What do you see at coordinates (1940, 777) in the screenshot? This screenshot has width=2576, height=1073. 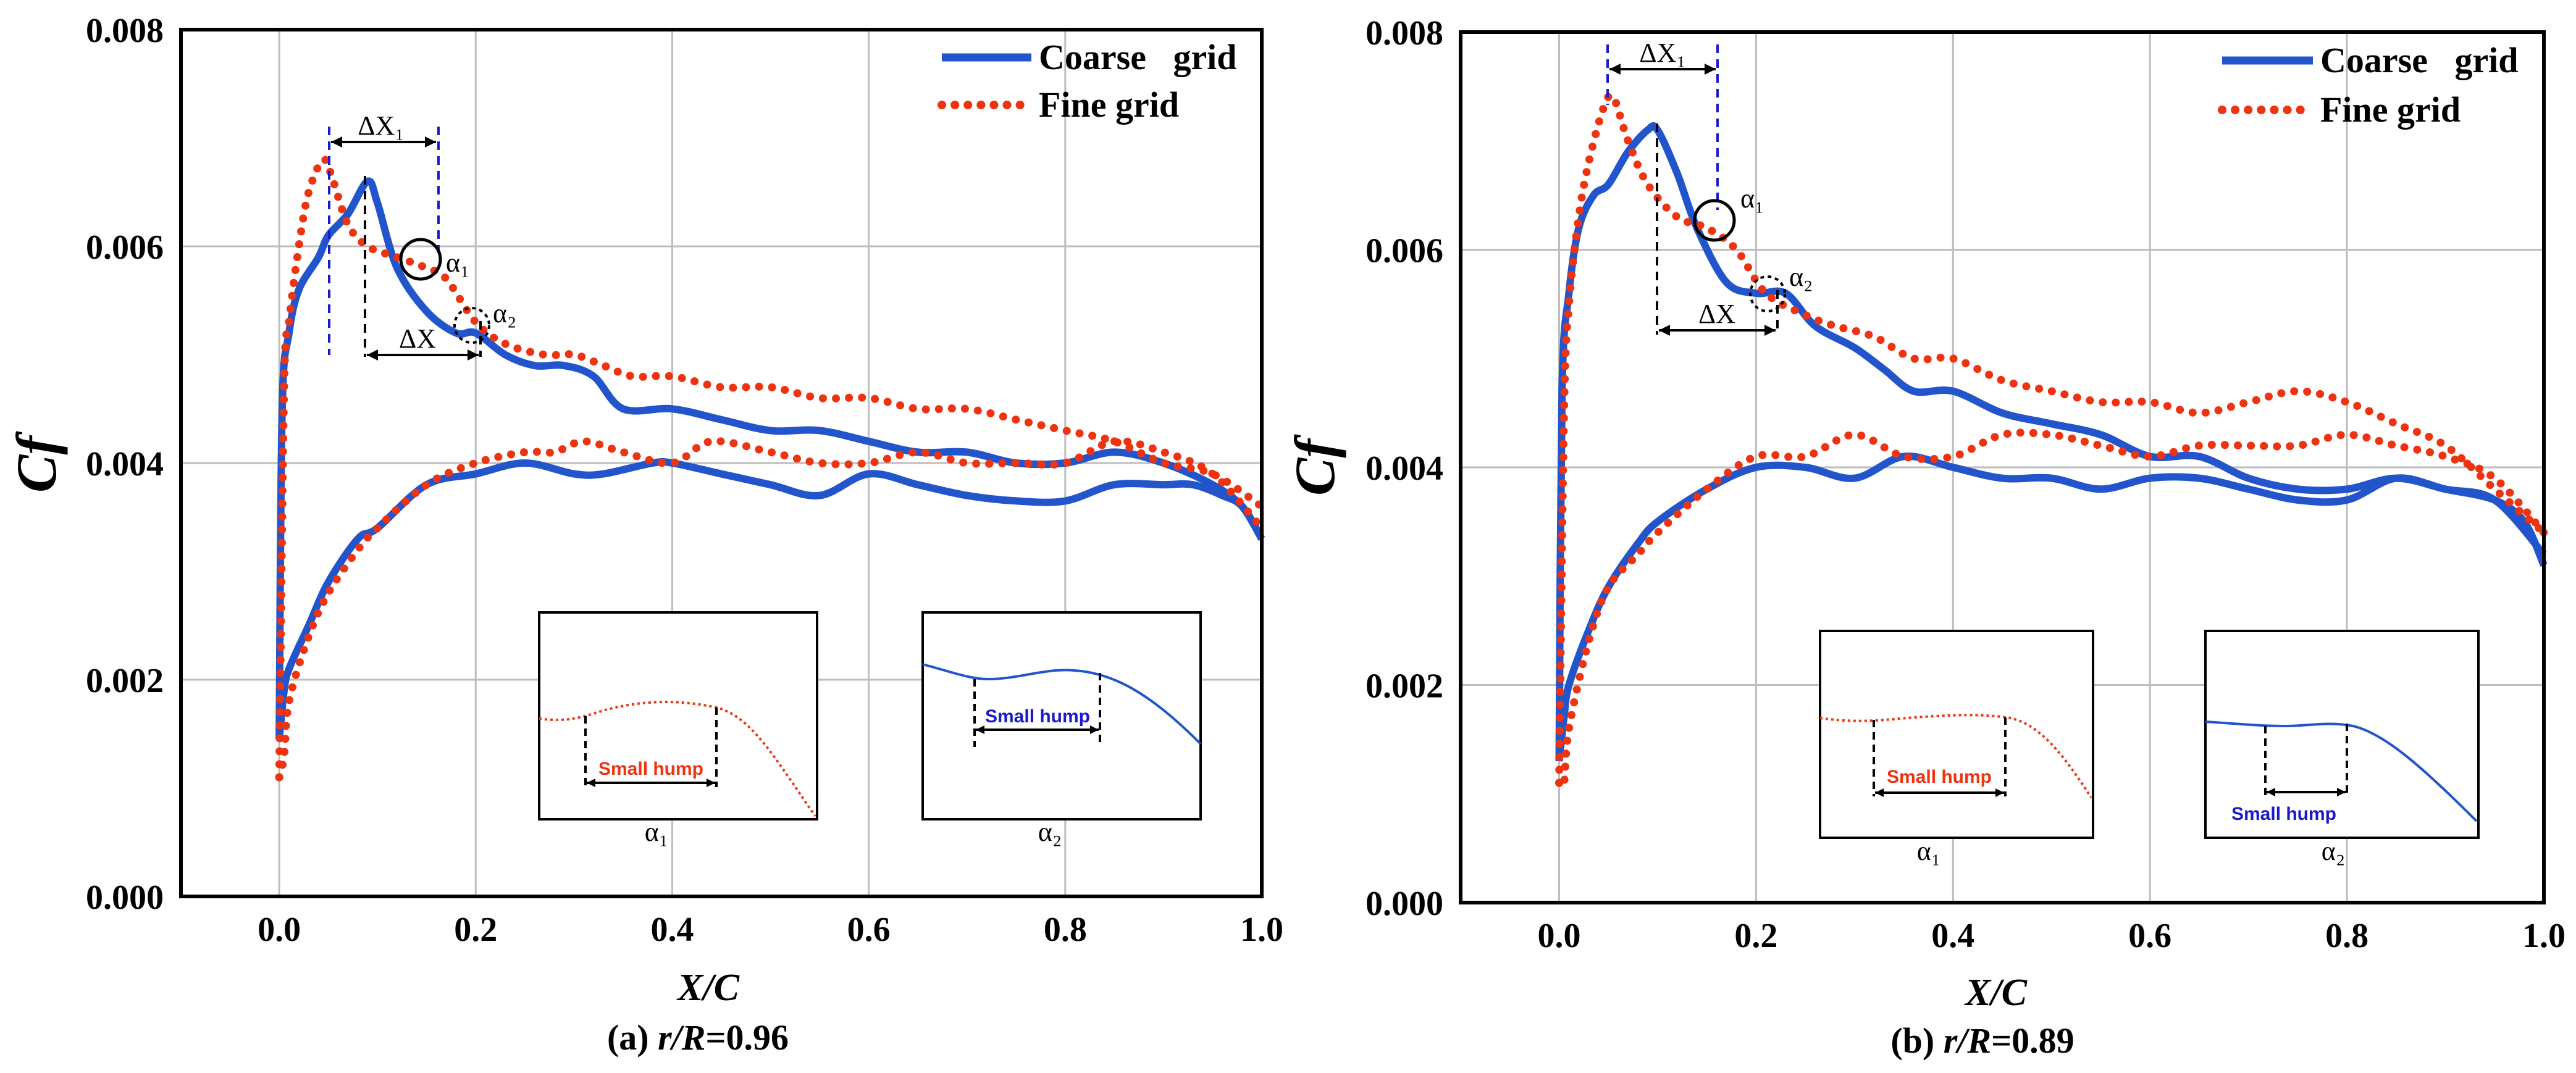 I see `inset-alpha1-hump-label-b: Small hump` at bounding box center [1940, 777].